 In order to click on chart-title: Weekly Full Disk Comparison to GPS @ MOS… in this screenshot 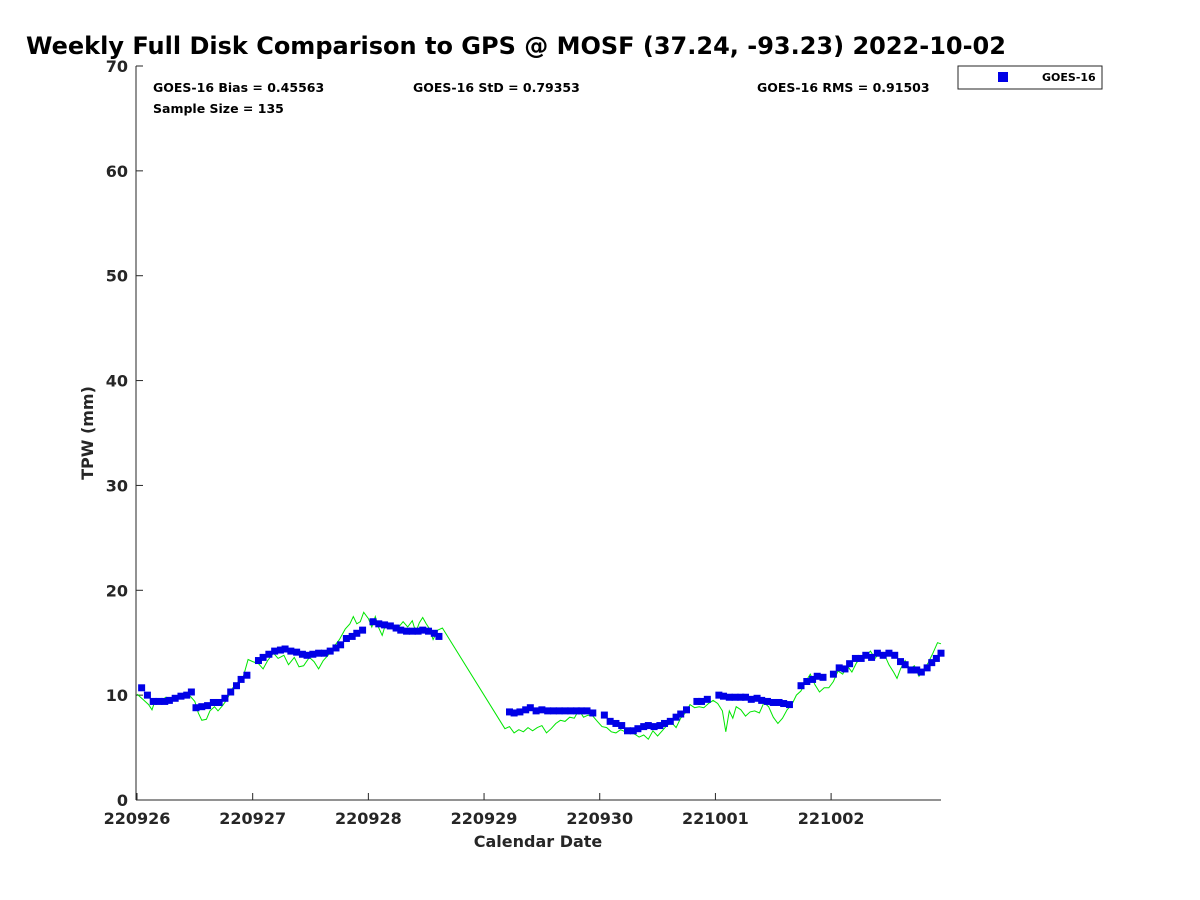, I will do `click(516, 46)`.